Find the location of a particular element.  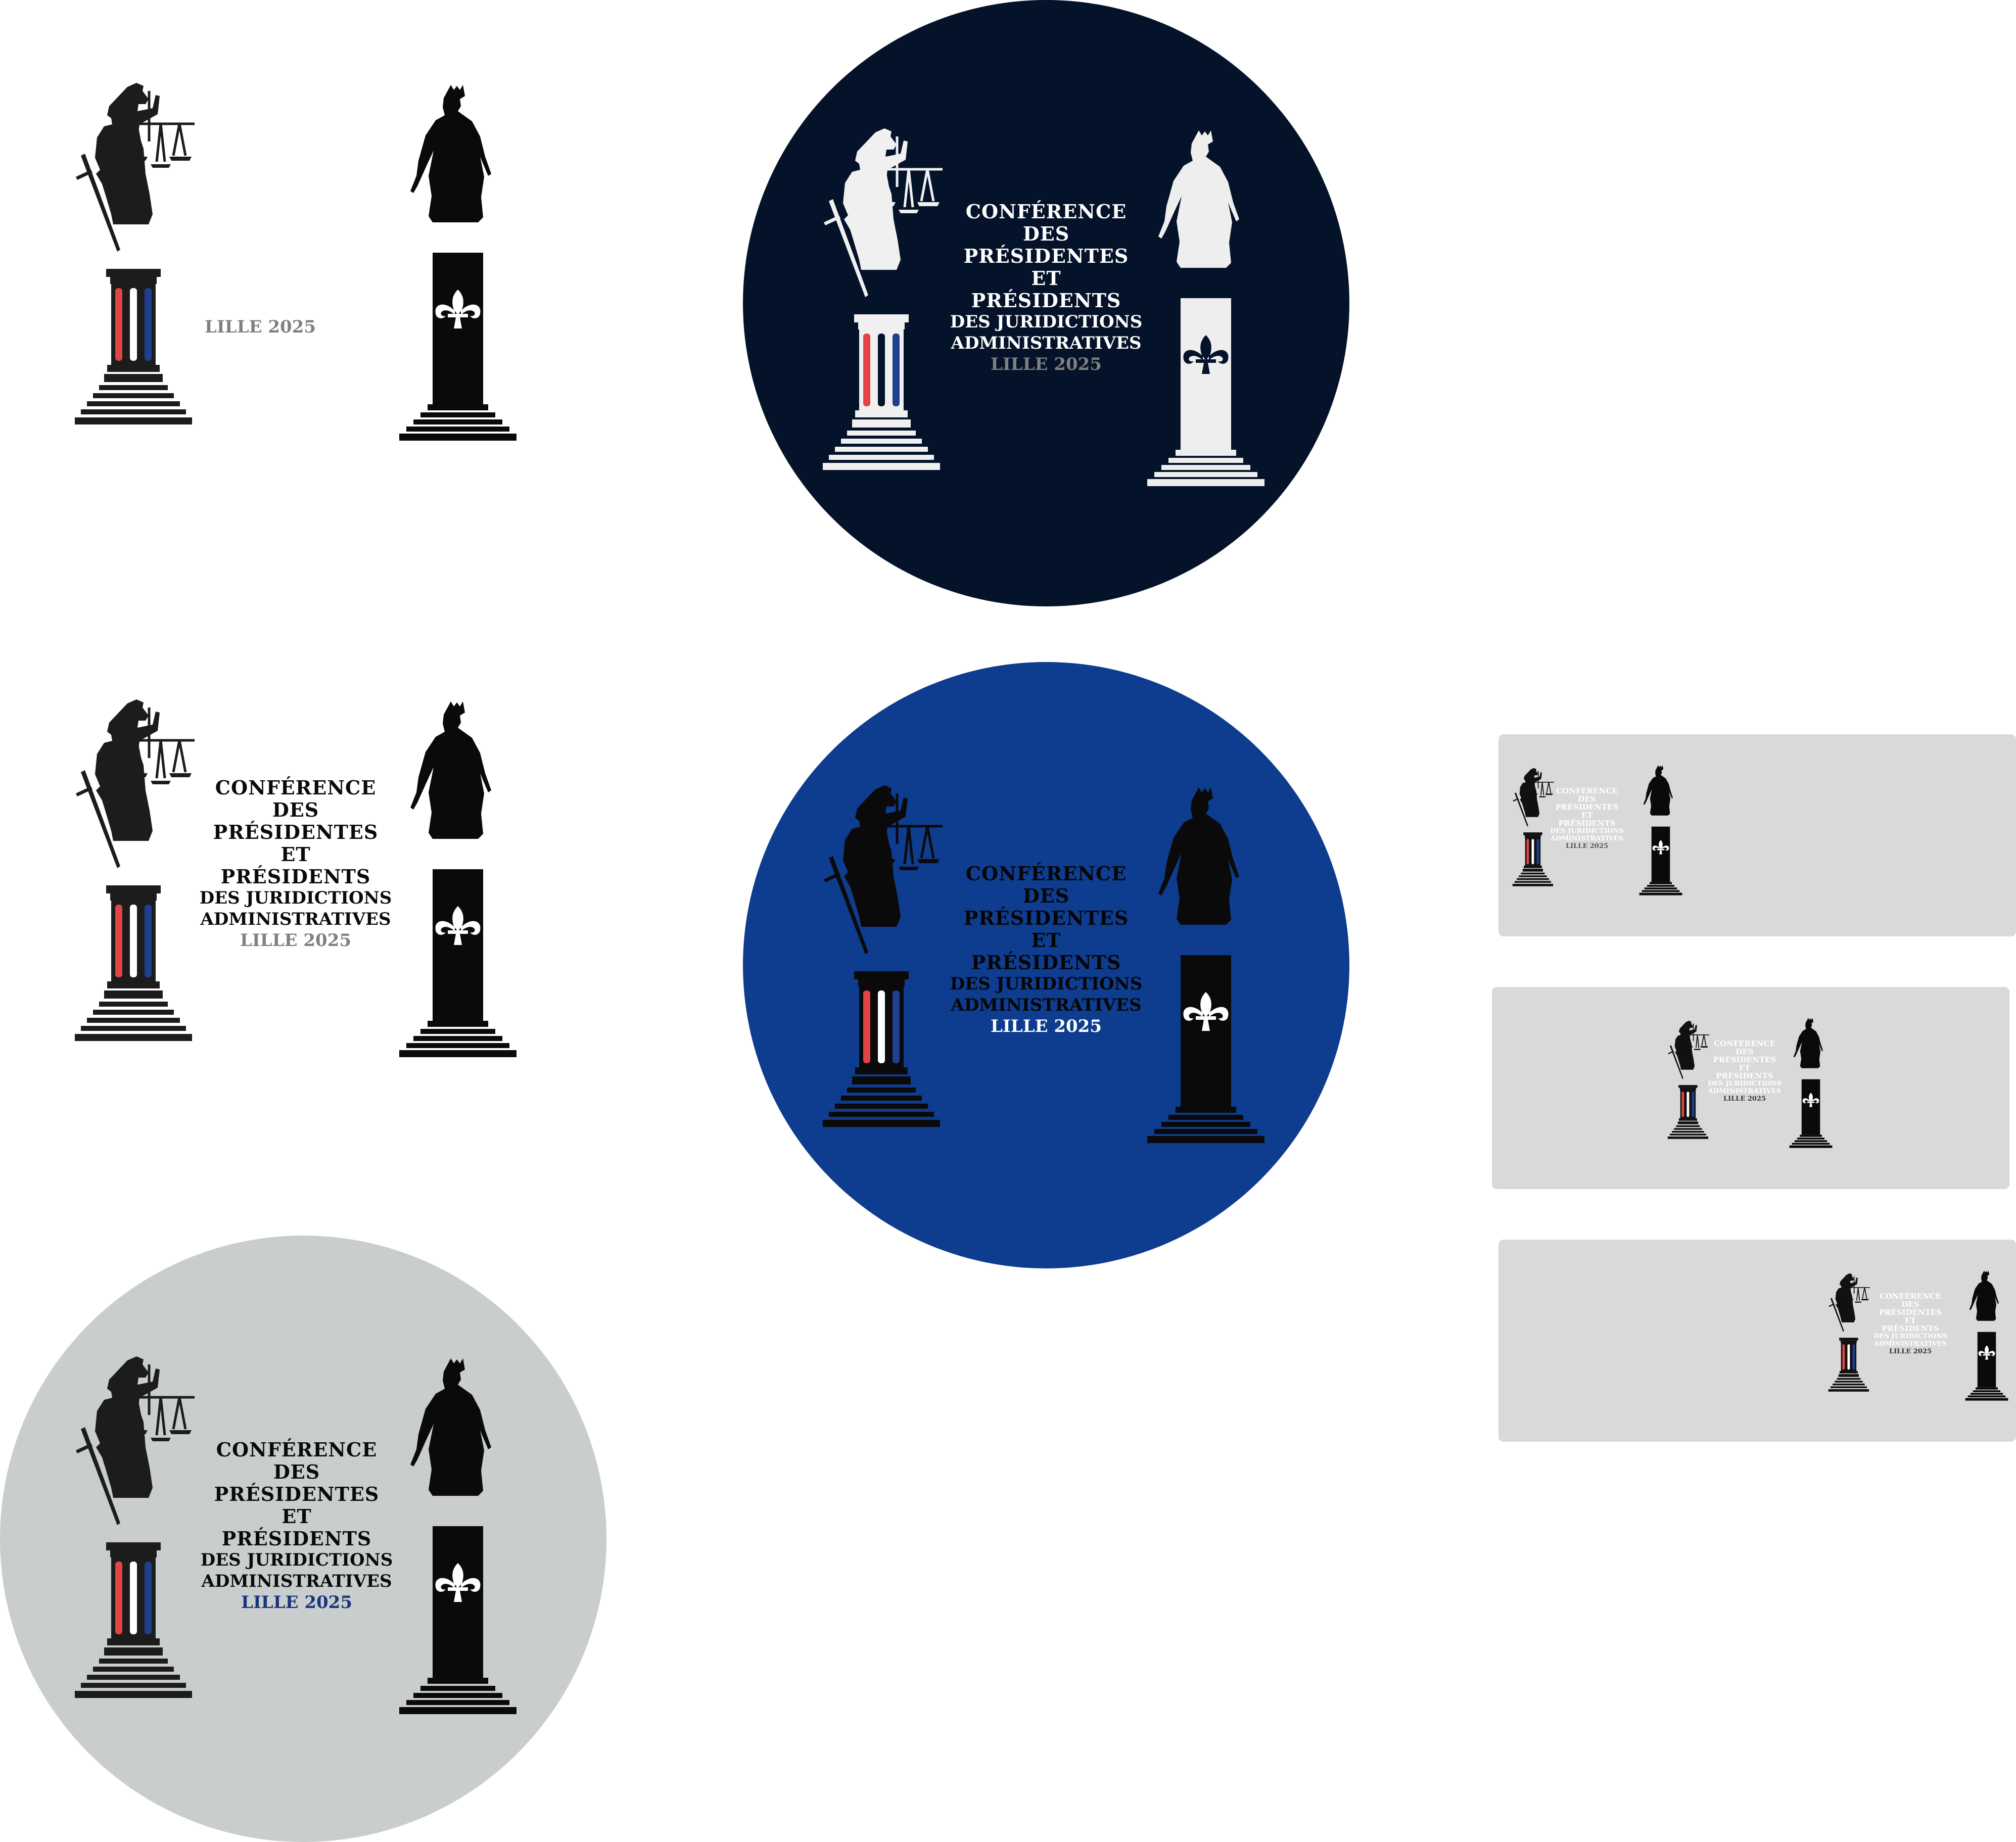

year-label: LILLE 2025 is located at coordinates (260, 327).